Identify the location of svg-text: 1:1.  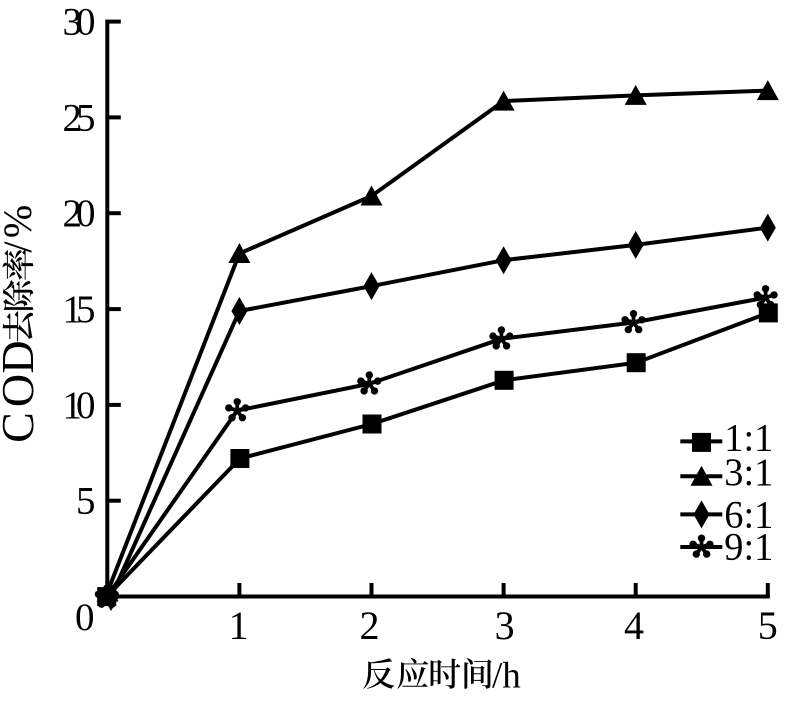
(748, 437).